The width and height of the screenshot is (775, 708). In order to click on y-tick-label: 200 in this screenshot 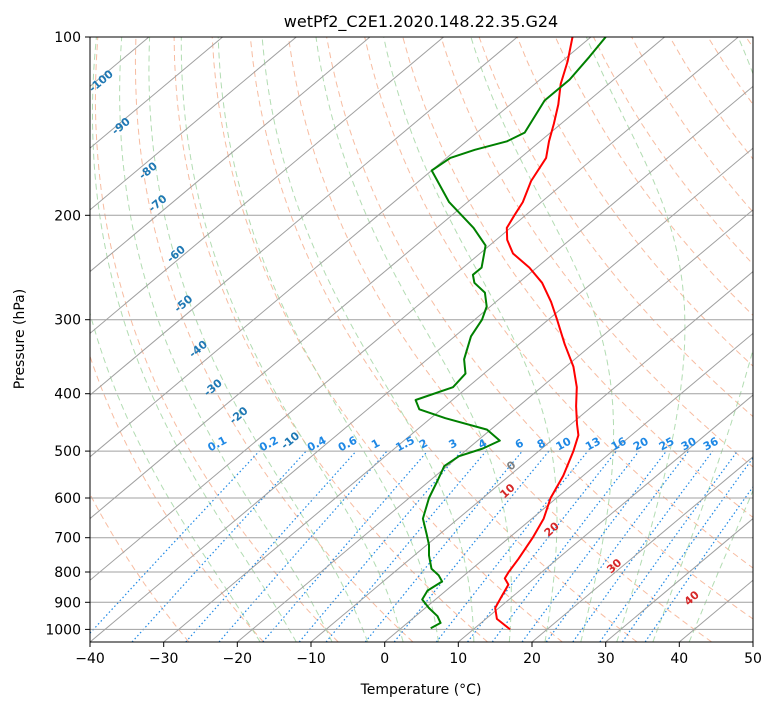, I will do `click(67, 216)`.